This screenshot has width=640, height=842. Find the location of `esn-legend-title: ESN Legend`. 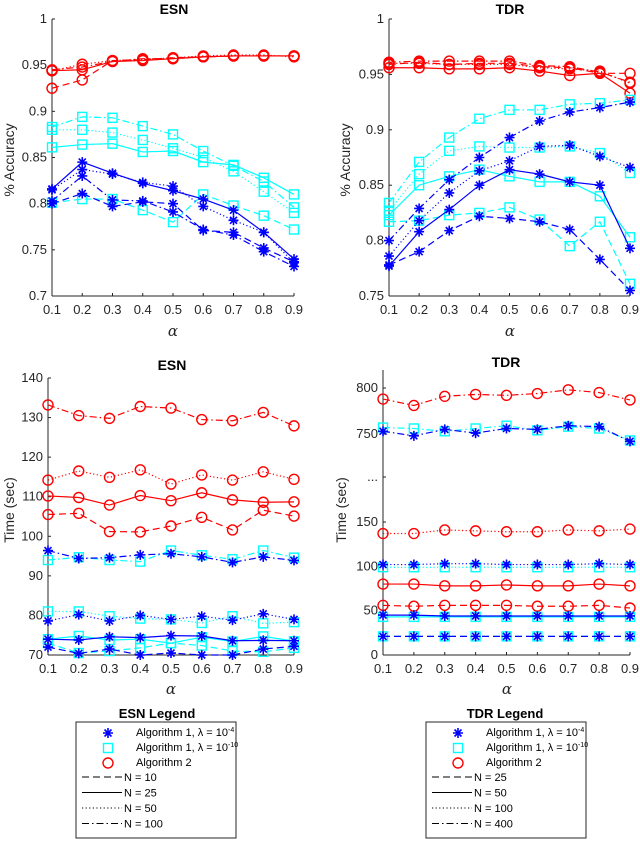

esn-legend-title: ESN Legend is located at coordinates (157, 713).